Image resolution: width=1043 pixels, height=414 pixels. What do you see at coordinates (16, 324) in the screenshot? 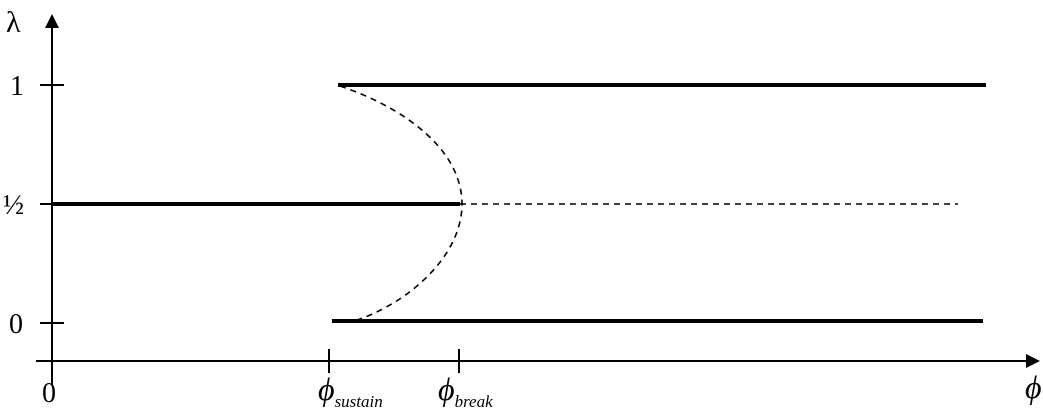
I see `y-tick-label-zero: 0` at bounding box center [16, 324].